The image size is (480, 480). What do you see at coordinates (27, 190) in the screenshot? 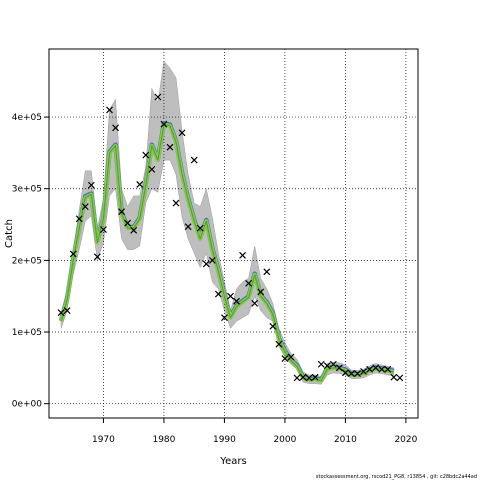
I see `y-tick-label: 3e+05` at bounding box center [27, 190].